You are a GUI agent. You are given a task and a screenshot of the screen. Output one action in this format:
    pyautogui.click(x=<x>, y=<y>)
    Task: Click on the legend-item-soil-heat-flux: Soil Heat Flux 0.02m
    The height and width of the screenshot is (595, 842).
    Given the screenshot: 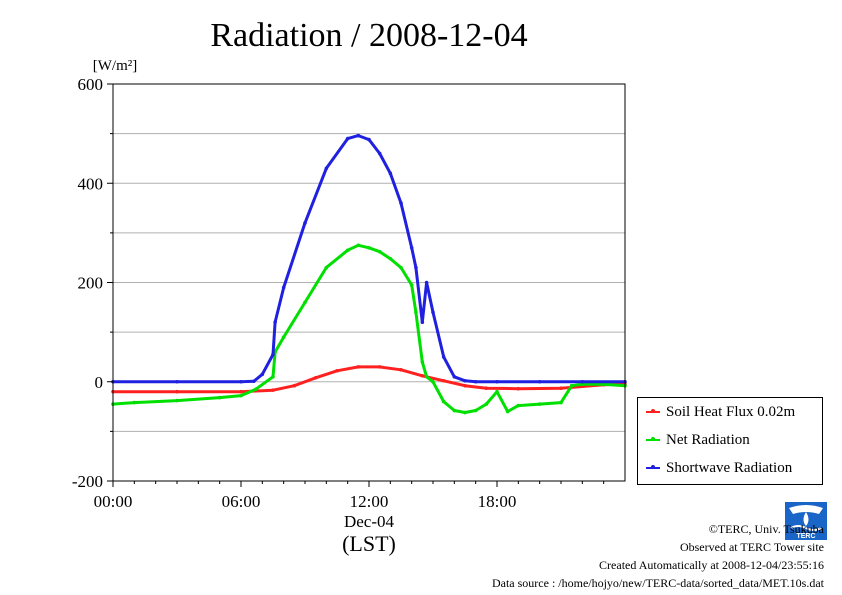 What is the action you would take?
    pyautogui.click(x=720, y=412)
    